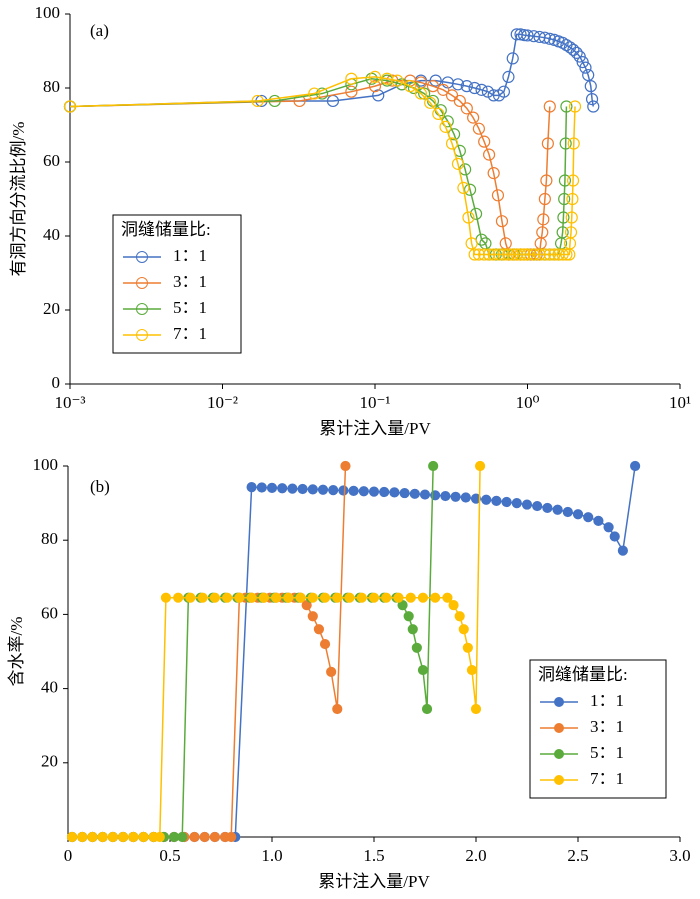  What do you see at coordinates (190, 281) in the screenshot?
I see `legend-label: 3：1` at bounding box center [190, 281].